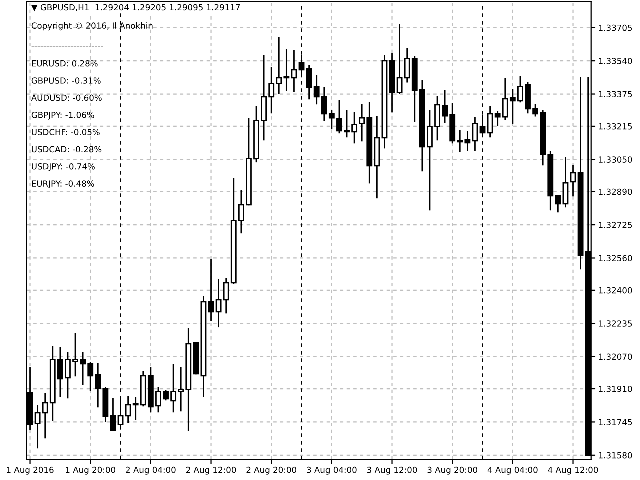 This screenshot has height=480, width=640. Describe the element at coordinates (392, 470) in the screenshot. I see `x-tick-label: 3 Aug 12:00` at that location.